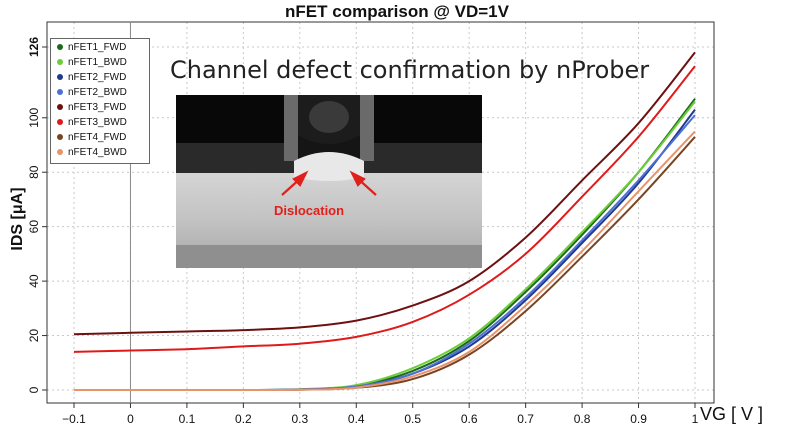  Describe the element at coordinates (243, 419) in the screenshot. I see `x-tick-label: 0.2` at that location.